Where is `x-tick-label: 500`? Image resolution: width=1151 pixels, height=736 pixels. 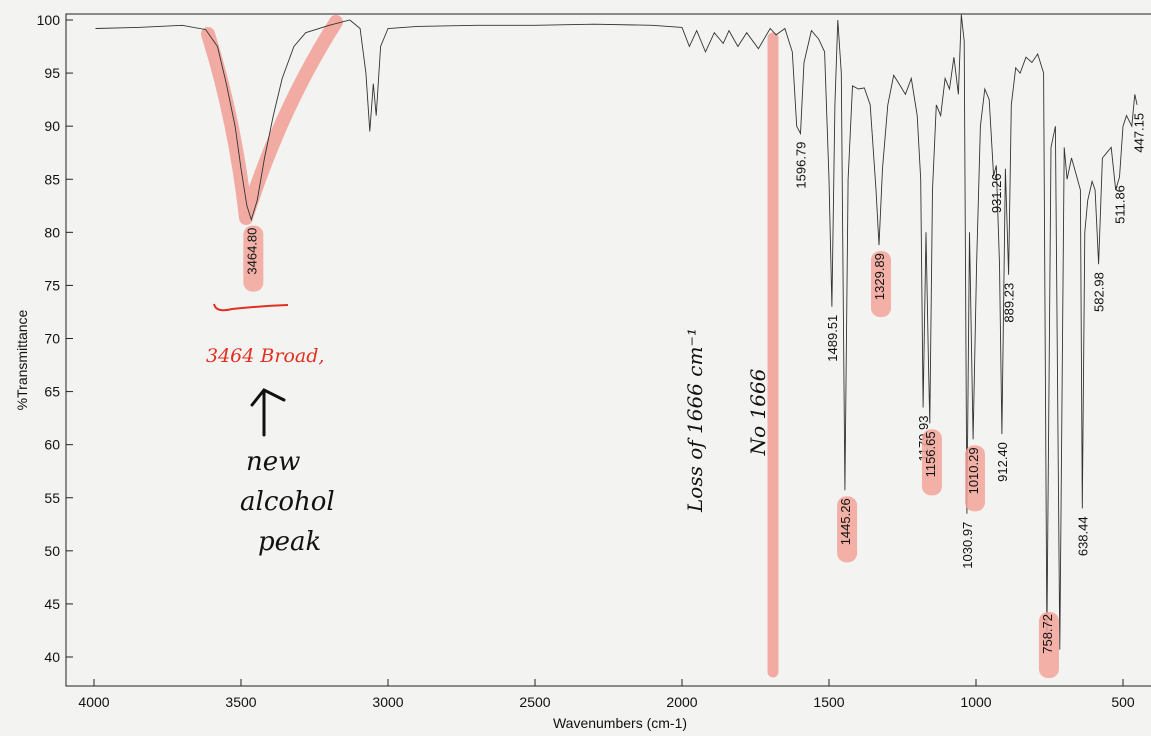 x-tick-label: 500 is located at coordinates (1123, 702).